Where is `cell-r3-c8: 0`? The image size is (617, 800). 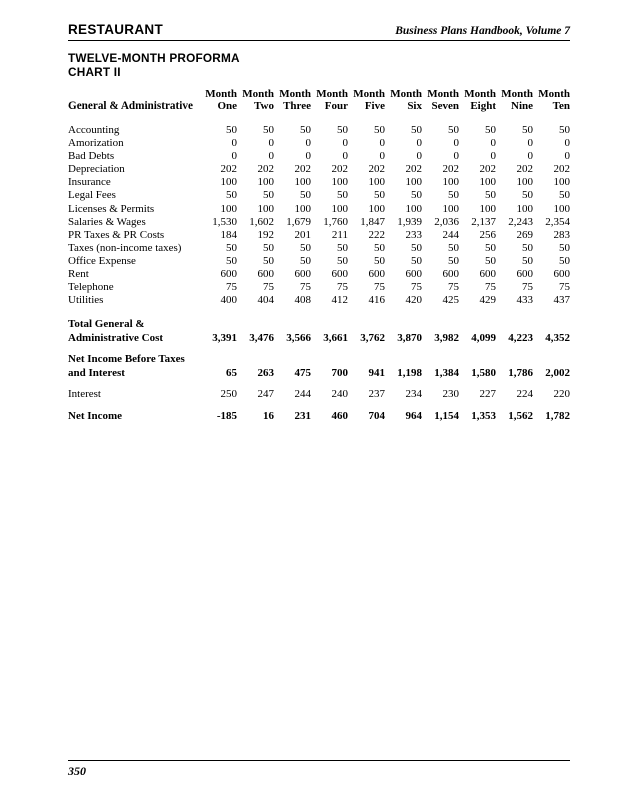 cell-r3-c8: 0 is located at coordinates (493, 156).